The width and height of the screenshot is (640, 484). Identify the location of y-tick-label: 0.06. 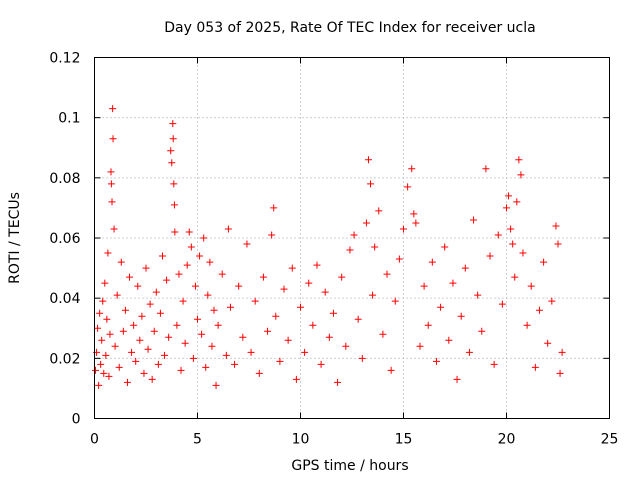
(64, 239).